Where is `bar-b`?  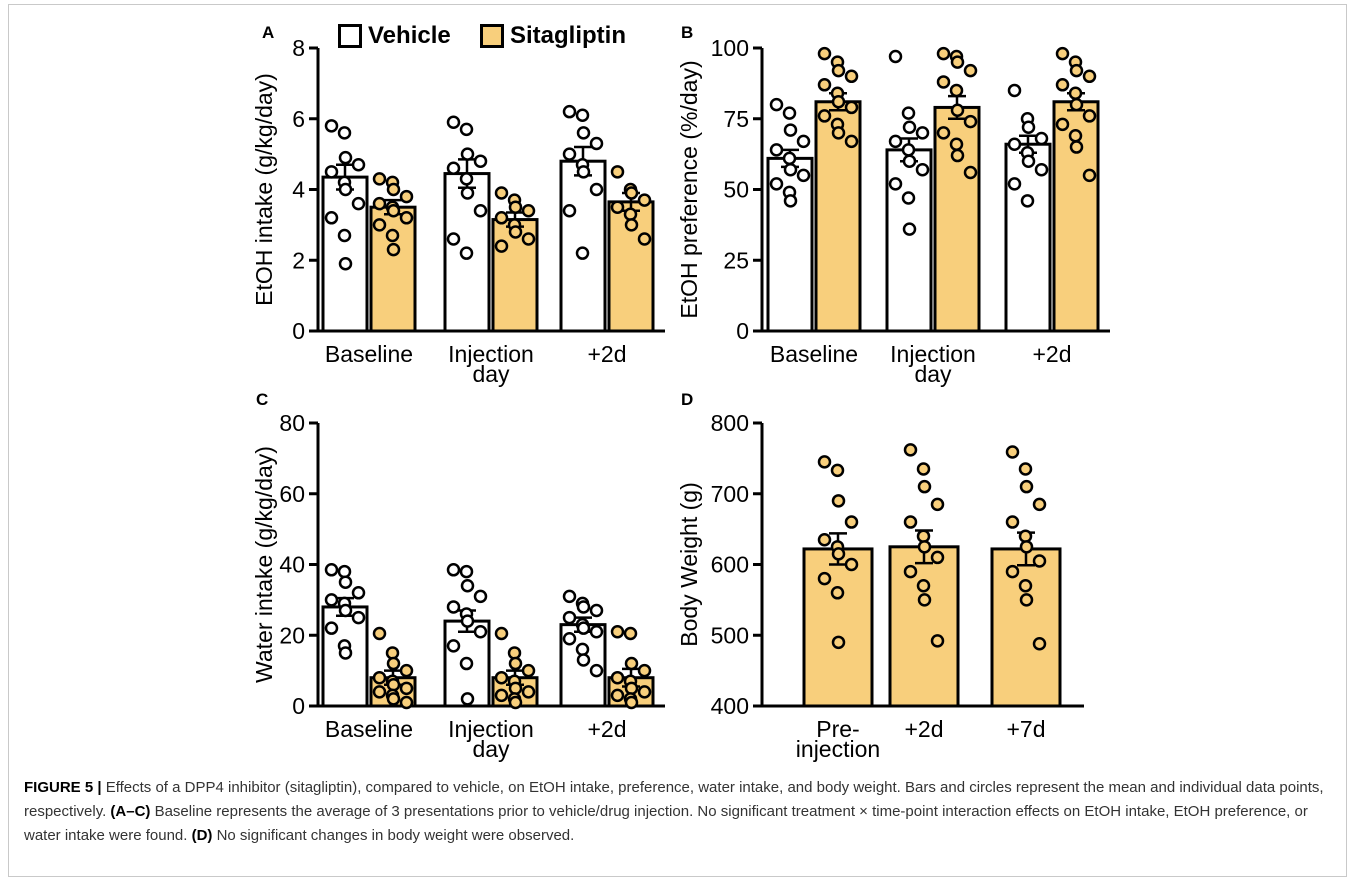 bar-b is located at coordinates (909, 240).